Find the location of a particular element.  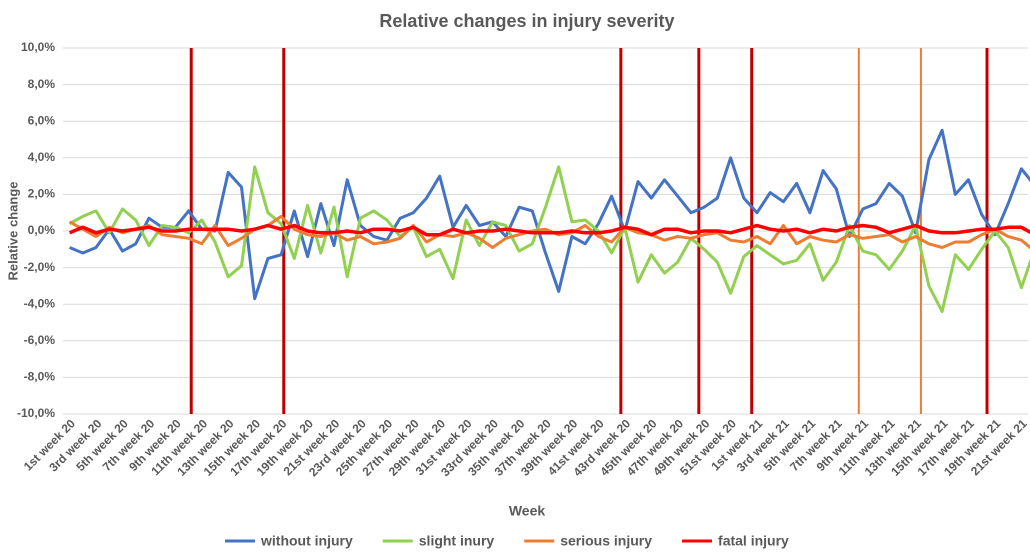

y-tick-label: 4,0% is located at coordinates (42, 157).